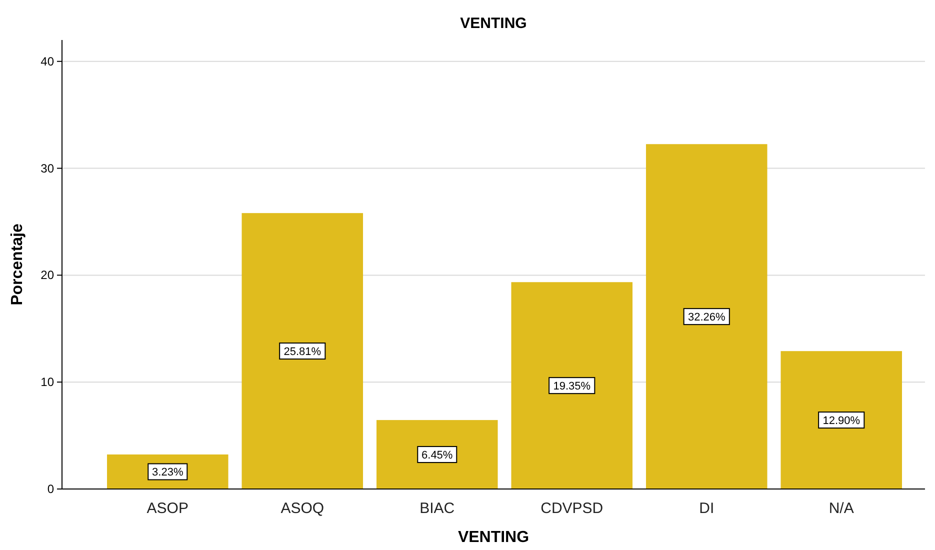  What do you see at coordinates (47, 382) in the screenshot?
I see `y-tick-label: 10` at bounding box center [47, 382].